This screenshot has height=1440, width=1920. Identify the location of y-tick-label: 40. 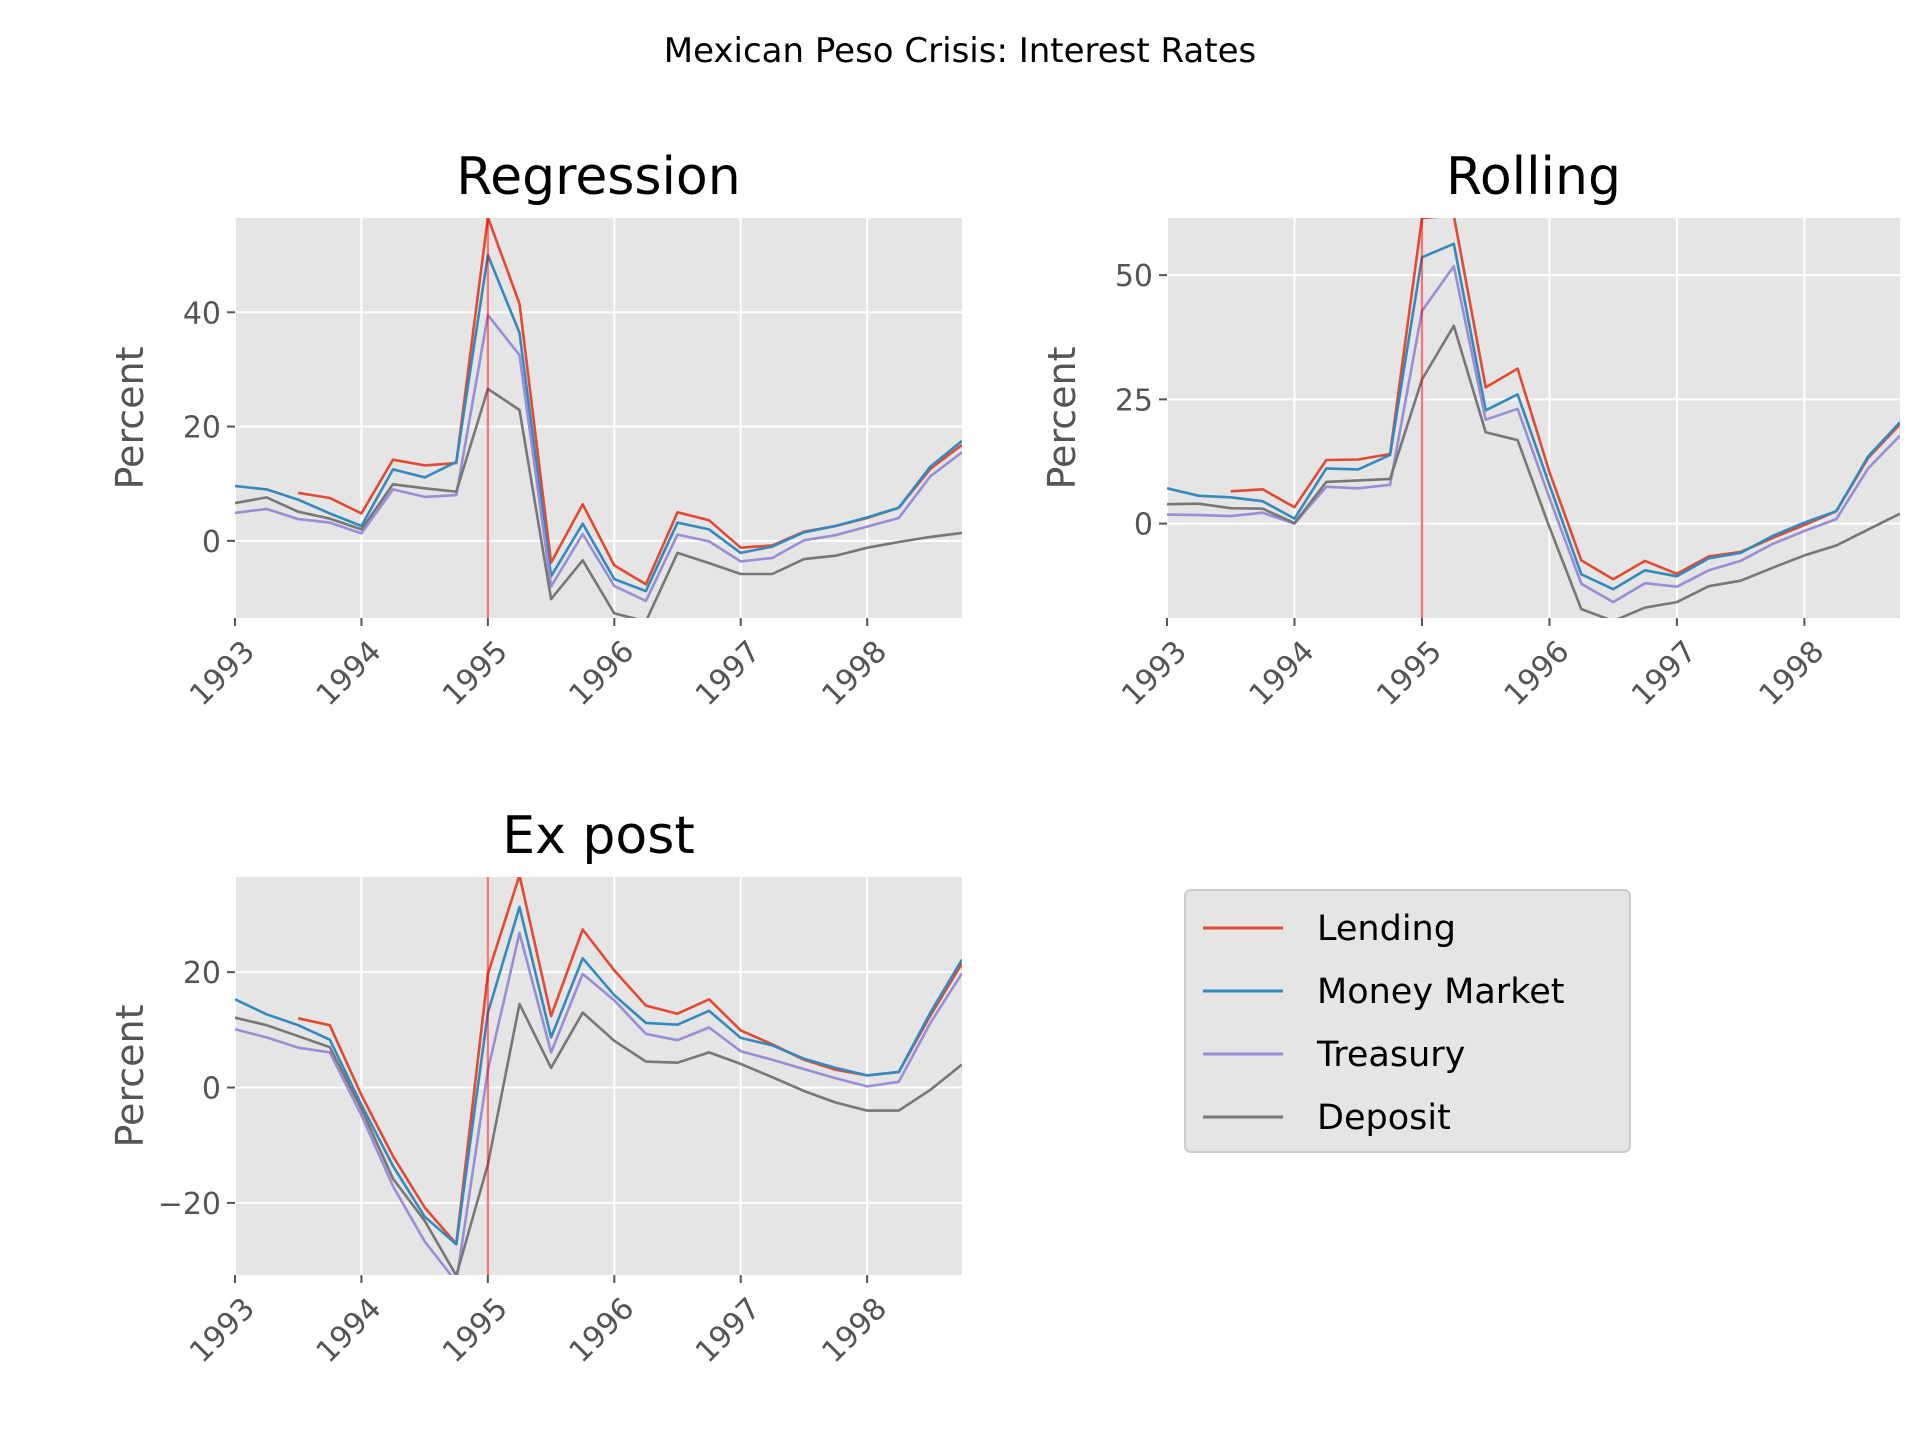
(202, 313).